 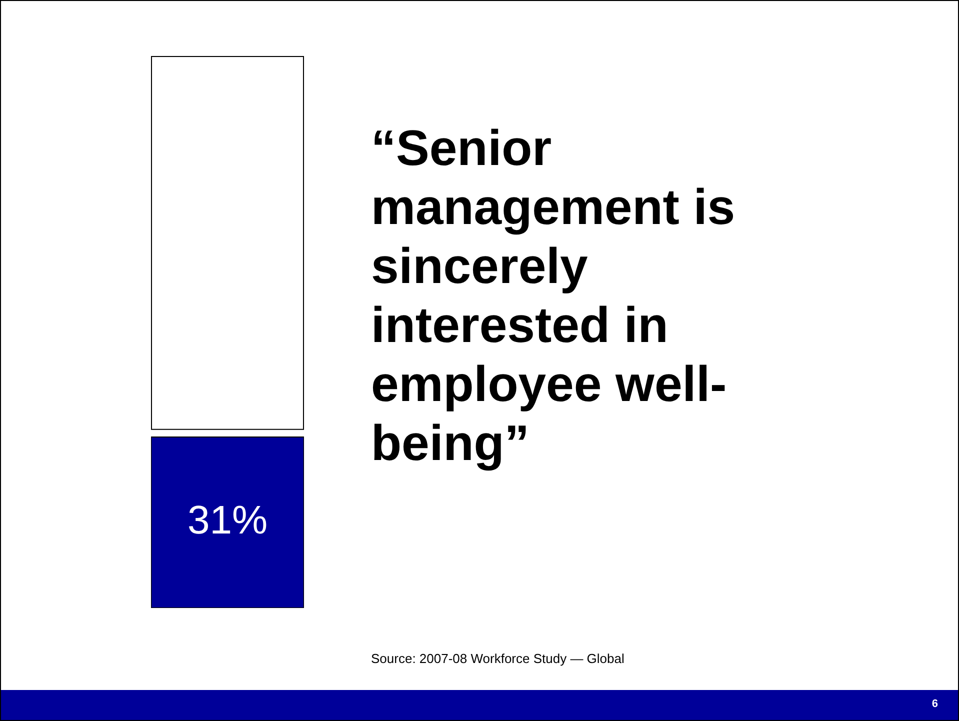 I want to click on data-label: 31%, so click(x=227, y=520).